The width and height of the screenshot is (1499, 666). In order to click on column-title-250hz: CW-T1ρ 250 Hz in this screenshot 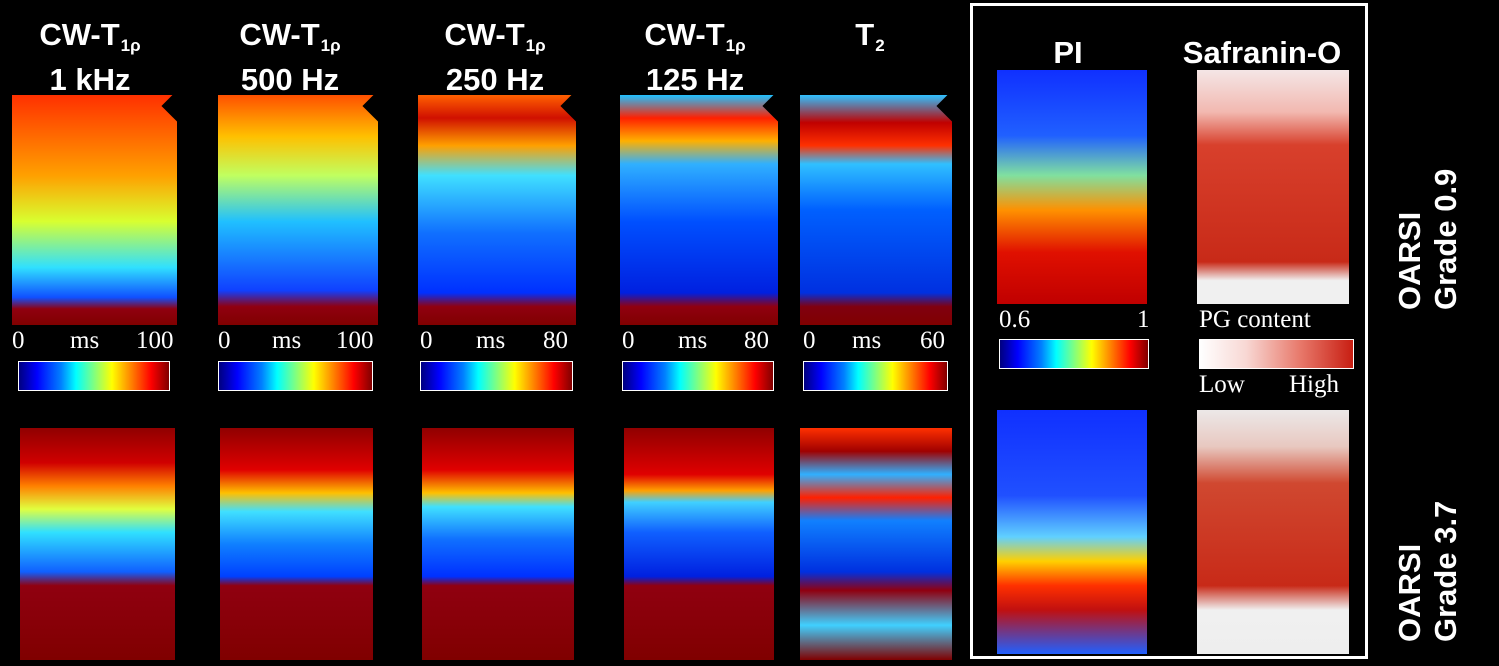, I will do `click(495, 57)`.